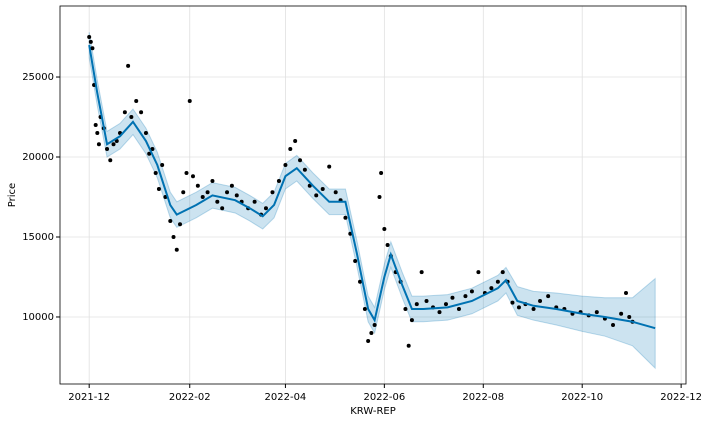 This screenshot has height=424, width=712. I want to click on x-tick-label: 2021-12, so click(89, 397).